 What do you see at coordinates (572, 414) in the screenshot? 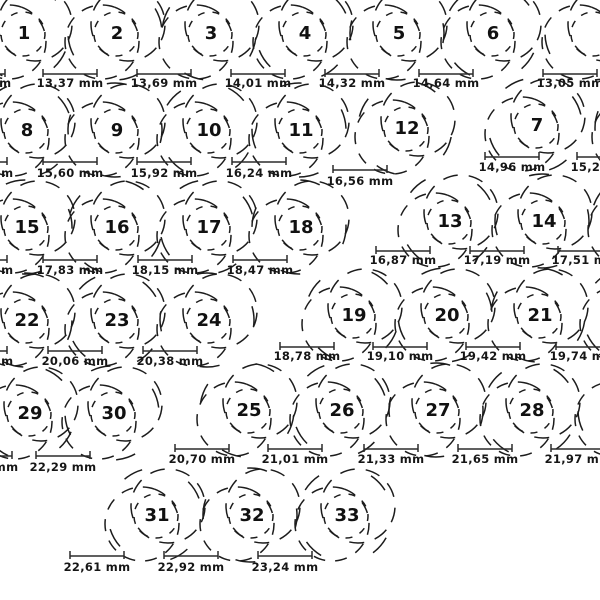
I see `ring-unit: 21,97 mm` at bounding box center [572, 414].